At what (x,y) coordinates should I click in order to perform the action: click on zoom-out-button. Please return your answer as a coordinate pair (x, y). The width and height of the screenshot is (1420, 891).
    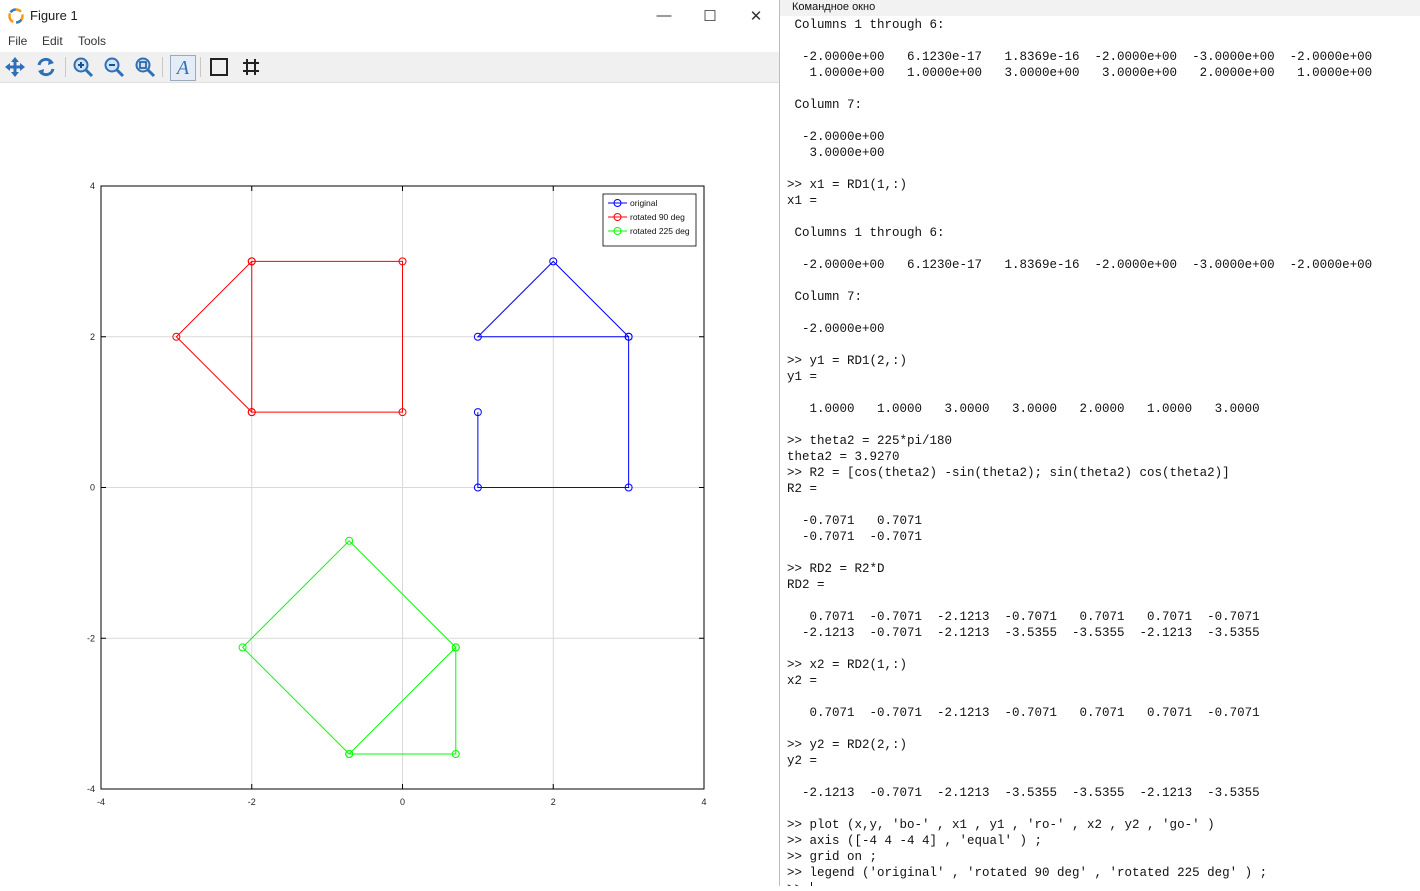
    Looking at the image, I should click on (114, 67).